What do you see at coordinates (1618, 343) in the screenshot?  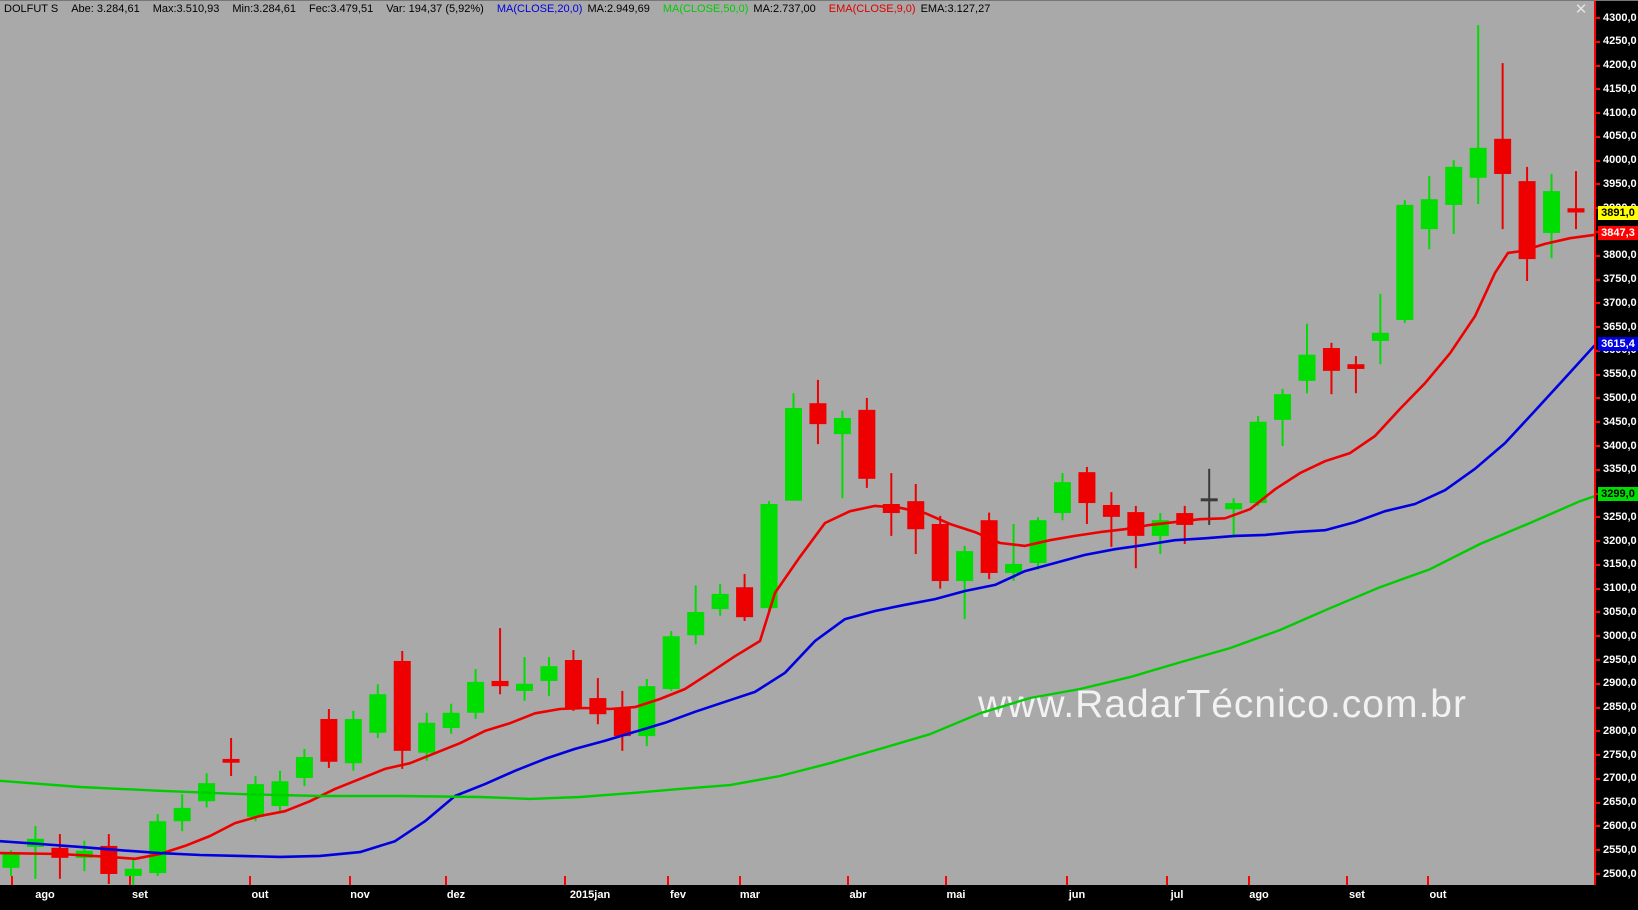 I see `price-marker-ma20-value: 3615,4` at bounding box center [1618, 343].